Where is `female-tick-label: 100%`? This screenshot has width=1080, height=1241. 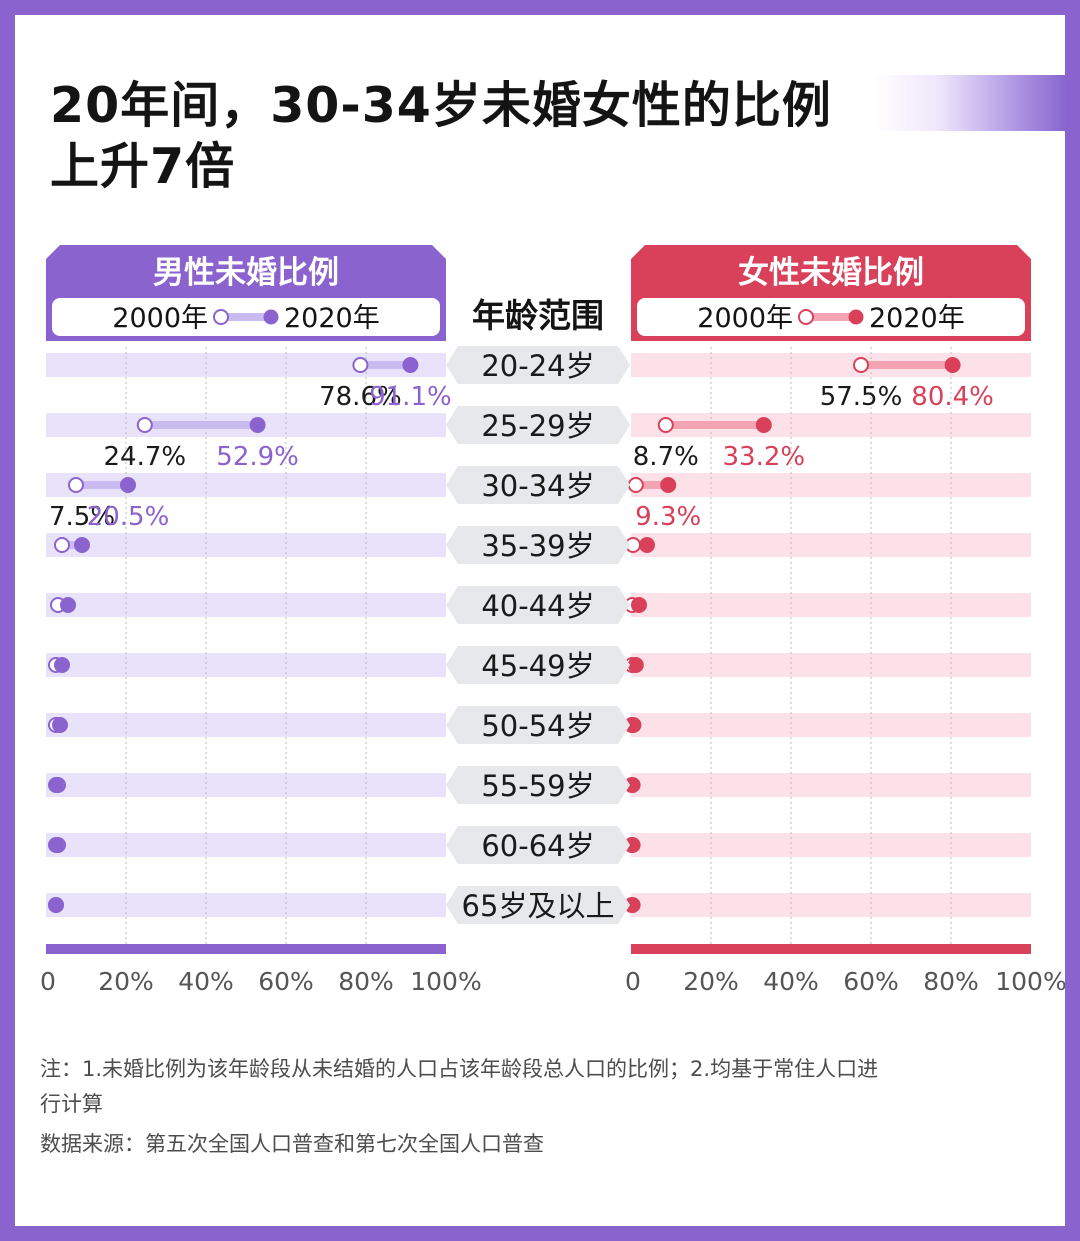 female-tick-label: 100% is located at coordinates (1030, 981).